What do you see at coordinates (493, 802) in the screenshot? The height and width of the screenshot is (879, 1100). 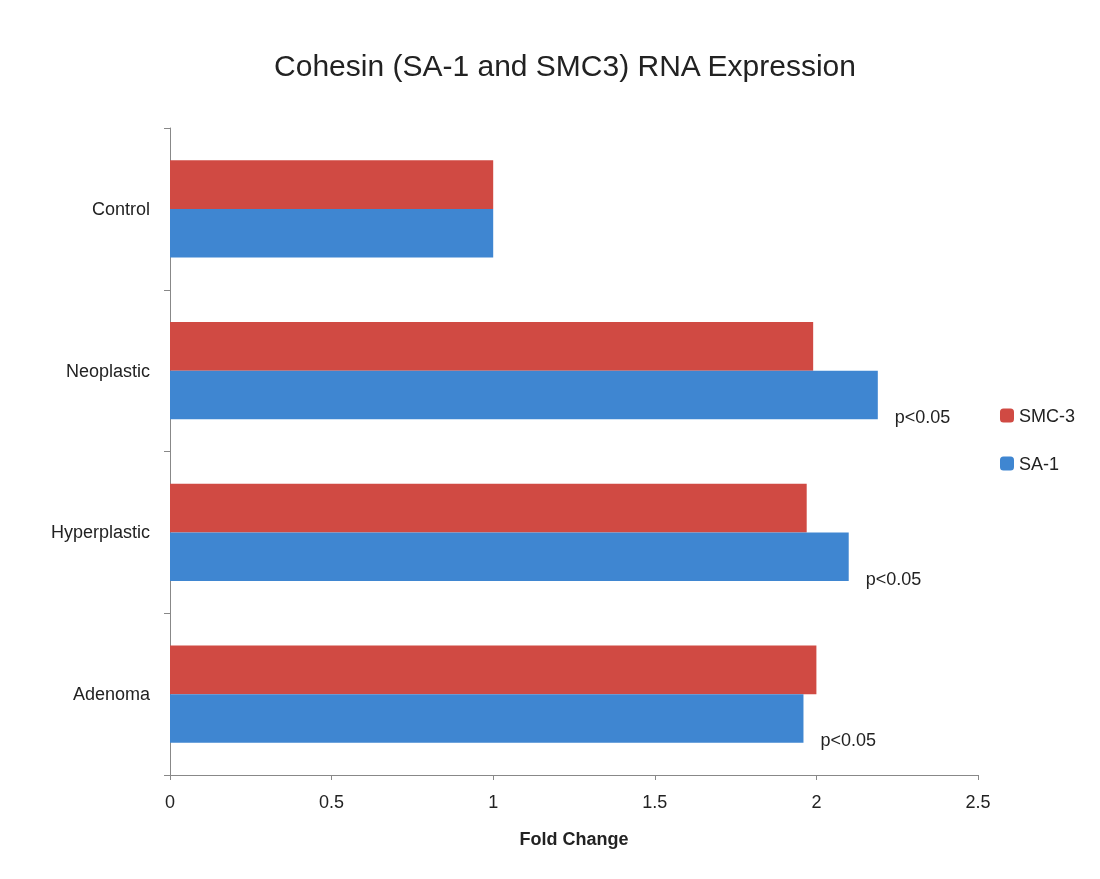 I see `x-tick-label: 1` at bounding box center [493, 802].